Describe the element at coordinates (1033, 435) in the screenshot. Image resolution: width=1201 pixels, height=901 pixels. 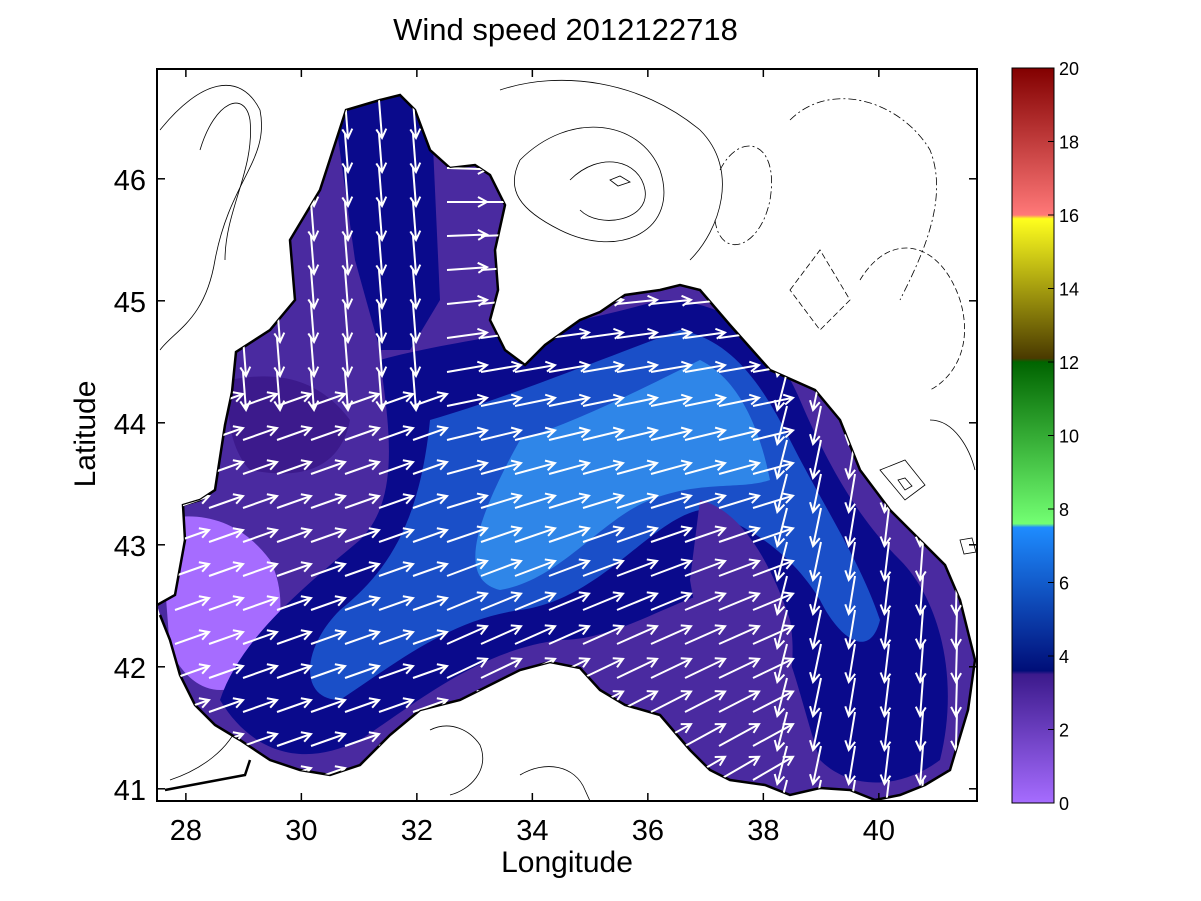
I see `colorbar-scale` at that location.